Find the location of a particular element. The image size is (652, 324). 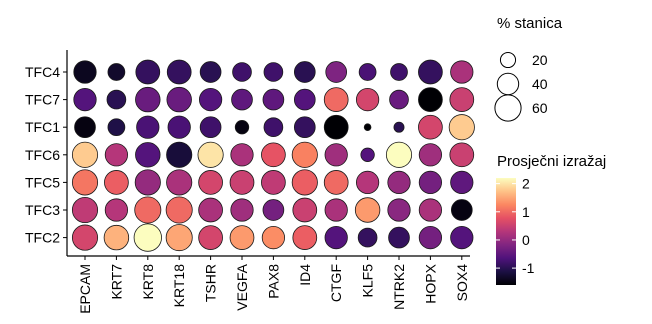

colorbar-tick-label: 1 is located at coordinates (526, 212).